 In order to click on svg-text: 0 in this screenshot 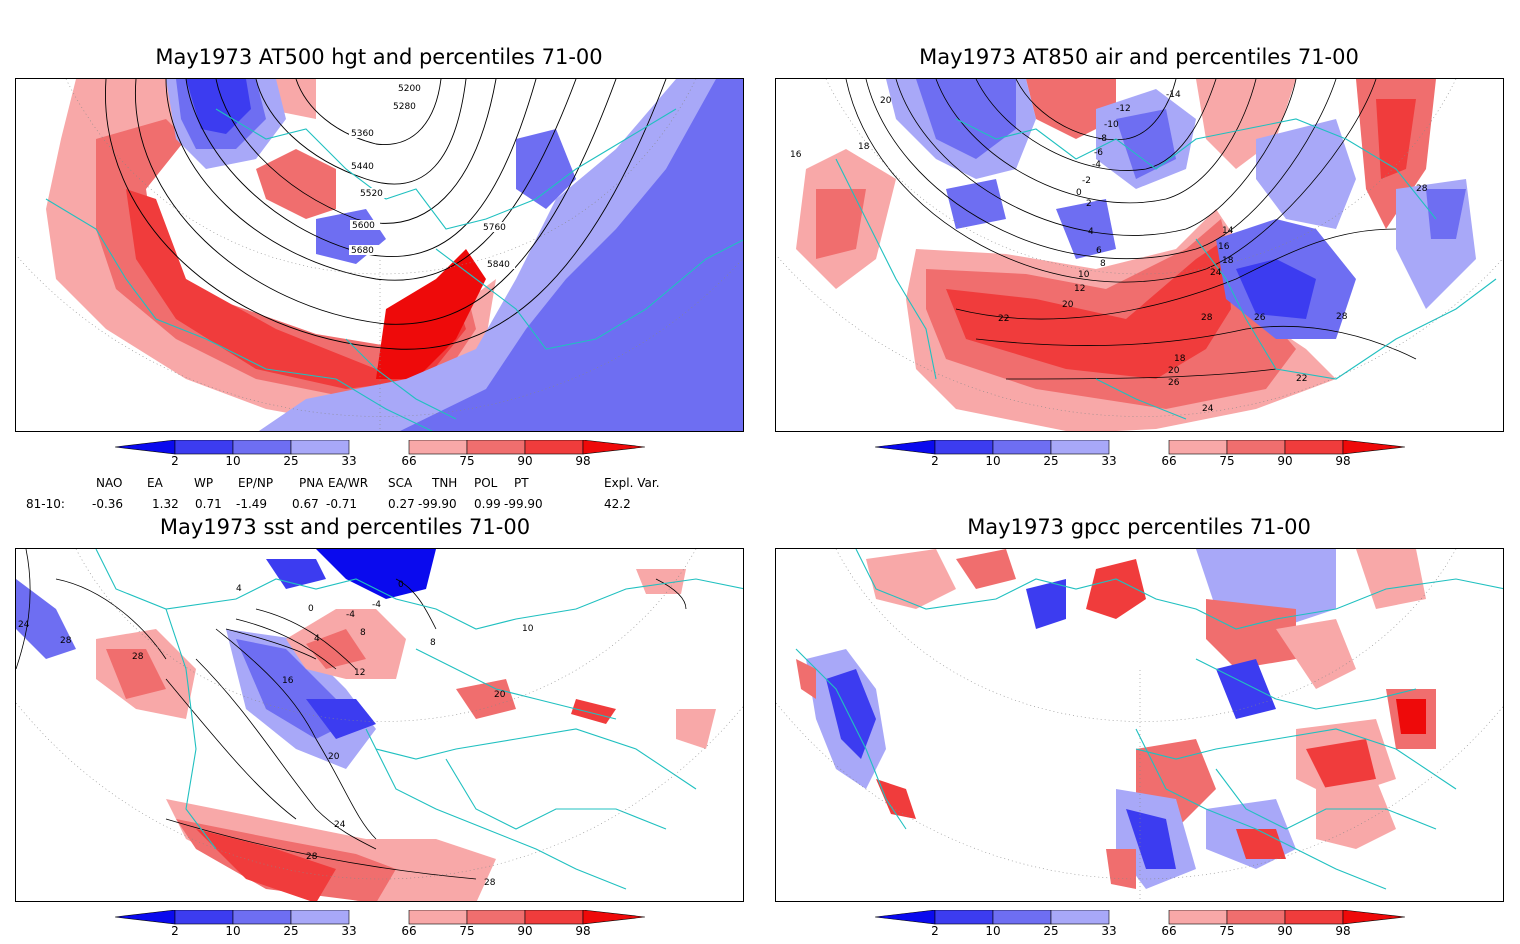, I will do `click(401, 585)`.